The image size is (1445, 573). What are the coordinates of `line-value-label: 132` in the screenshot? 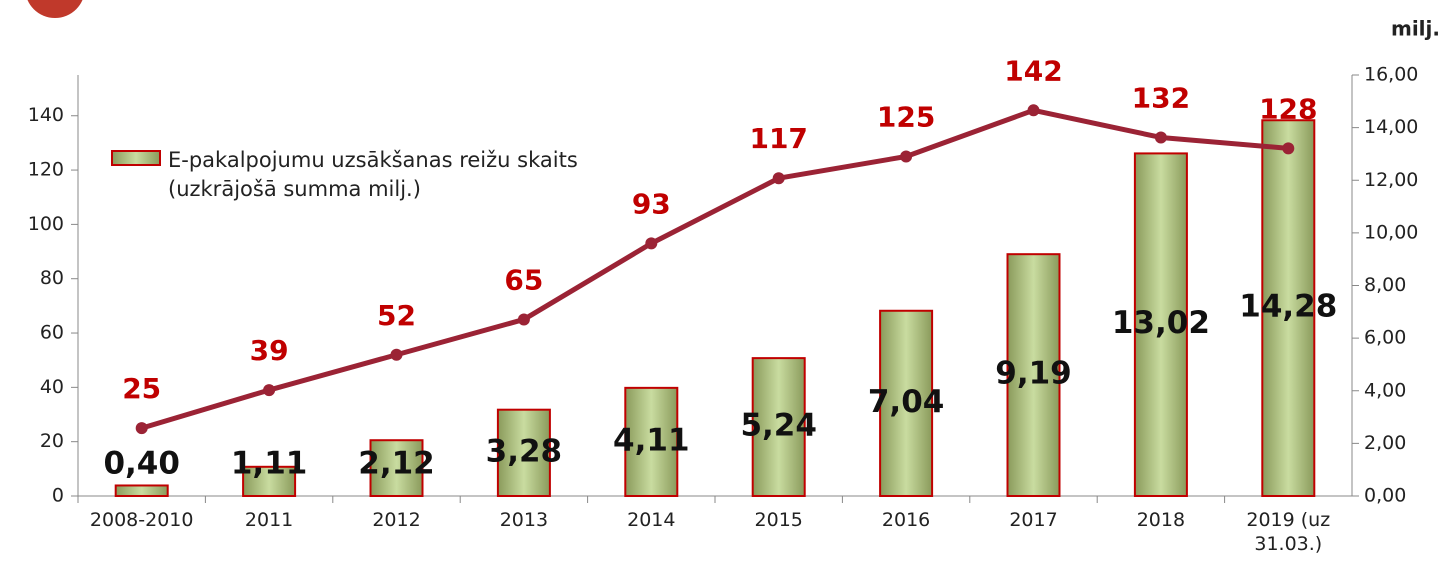 It's located at (1161, 97).